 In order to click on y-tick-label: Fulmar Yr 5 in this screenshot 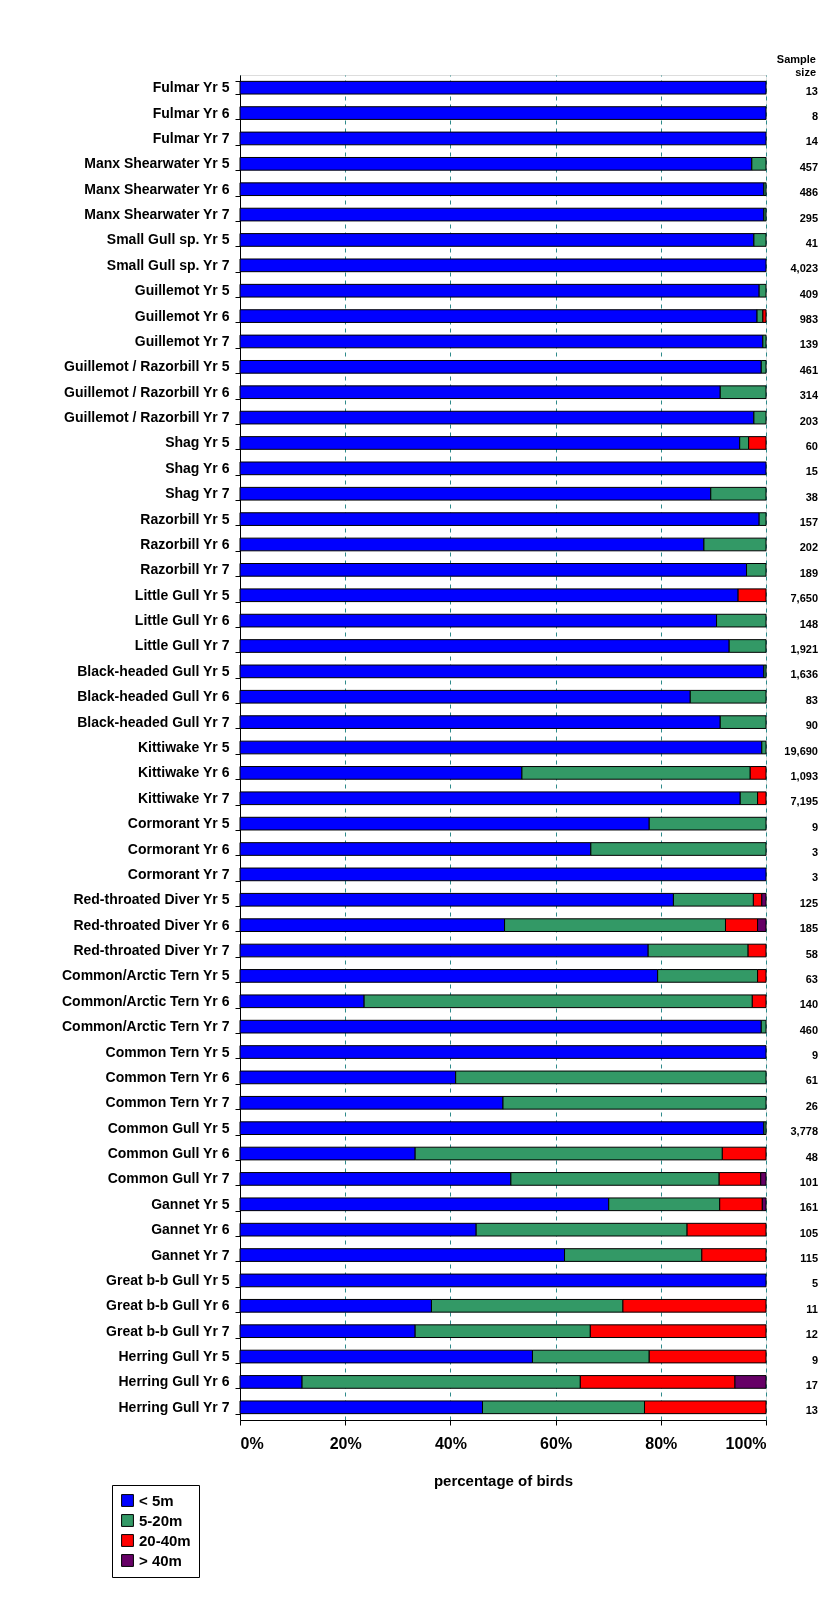, I will do `click(191, 87)`.